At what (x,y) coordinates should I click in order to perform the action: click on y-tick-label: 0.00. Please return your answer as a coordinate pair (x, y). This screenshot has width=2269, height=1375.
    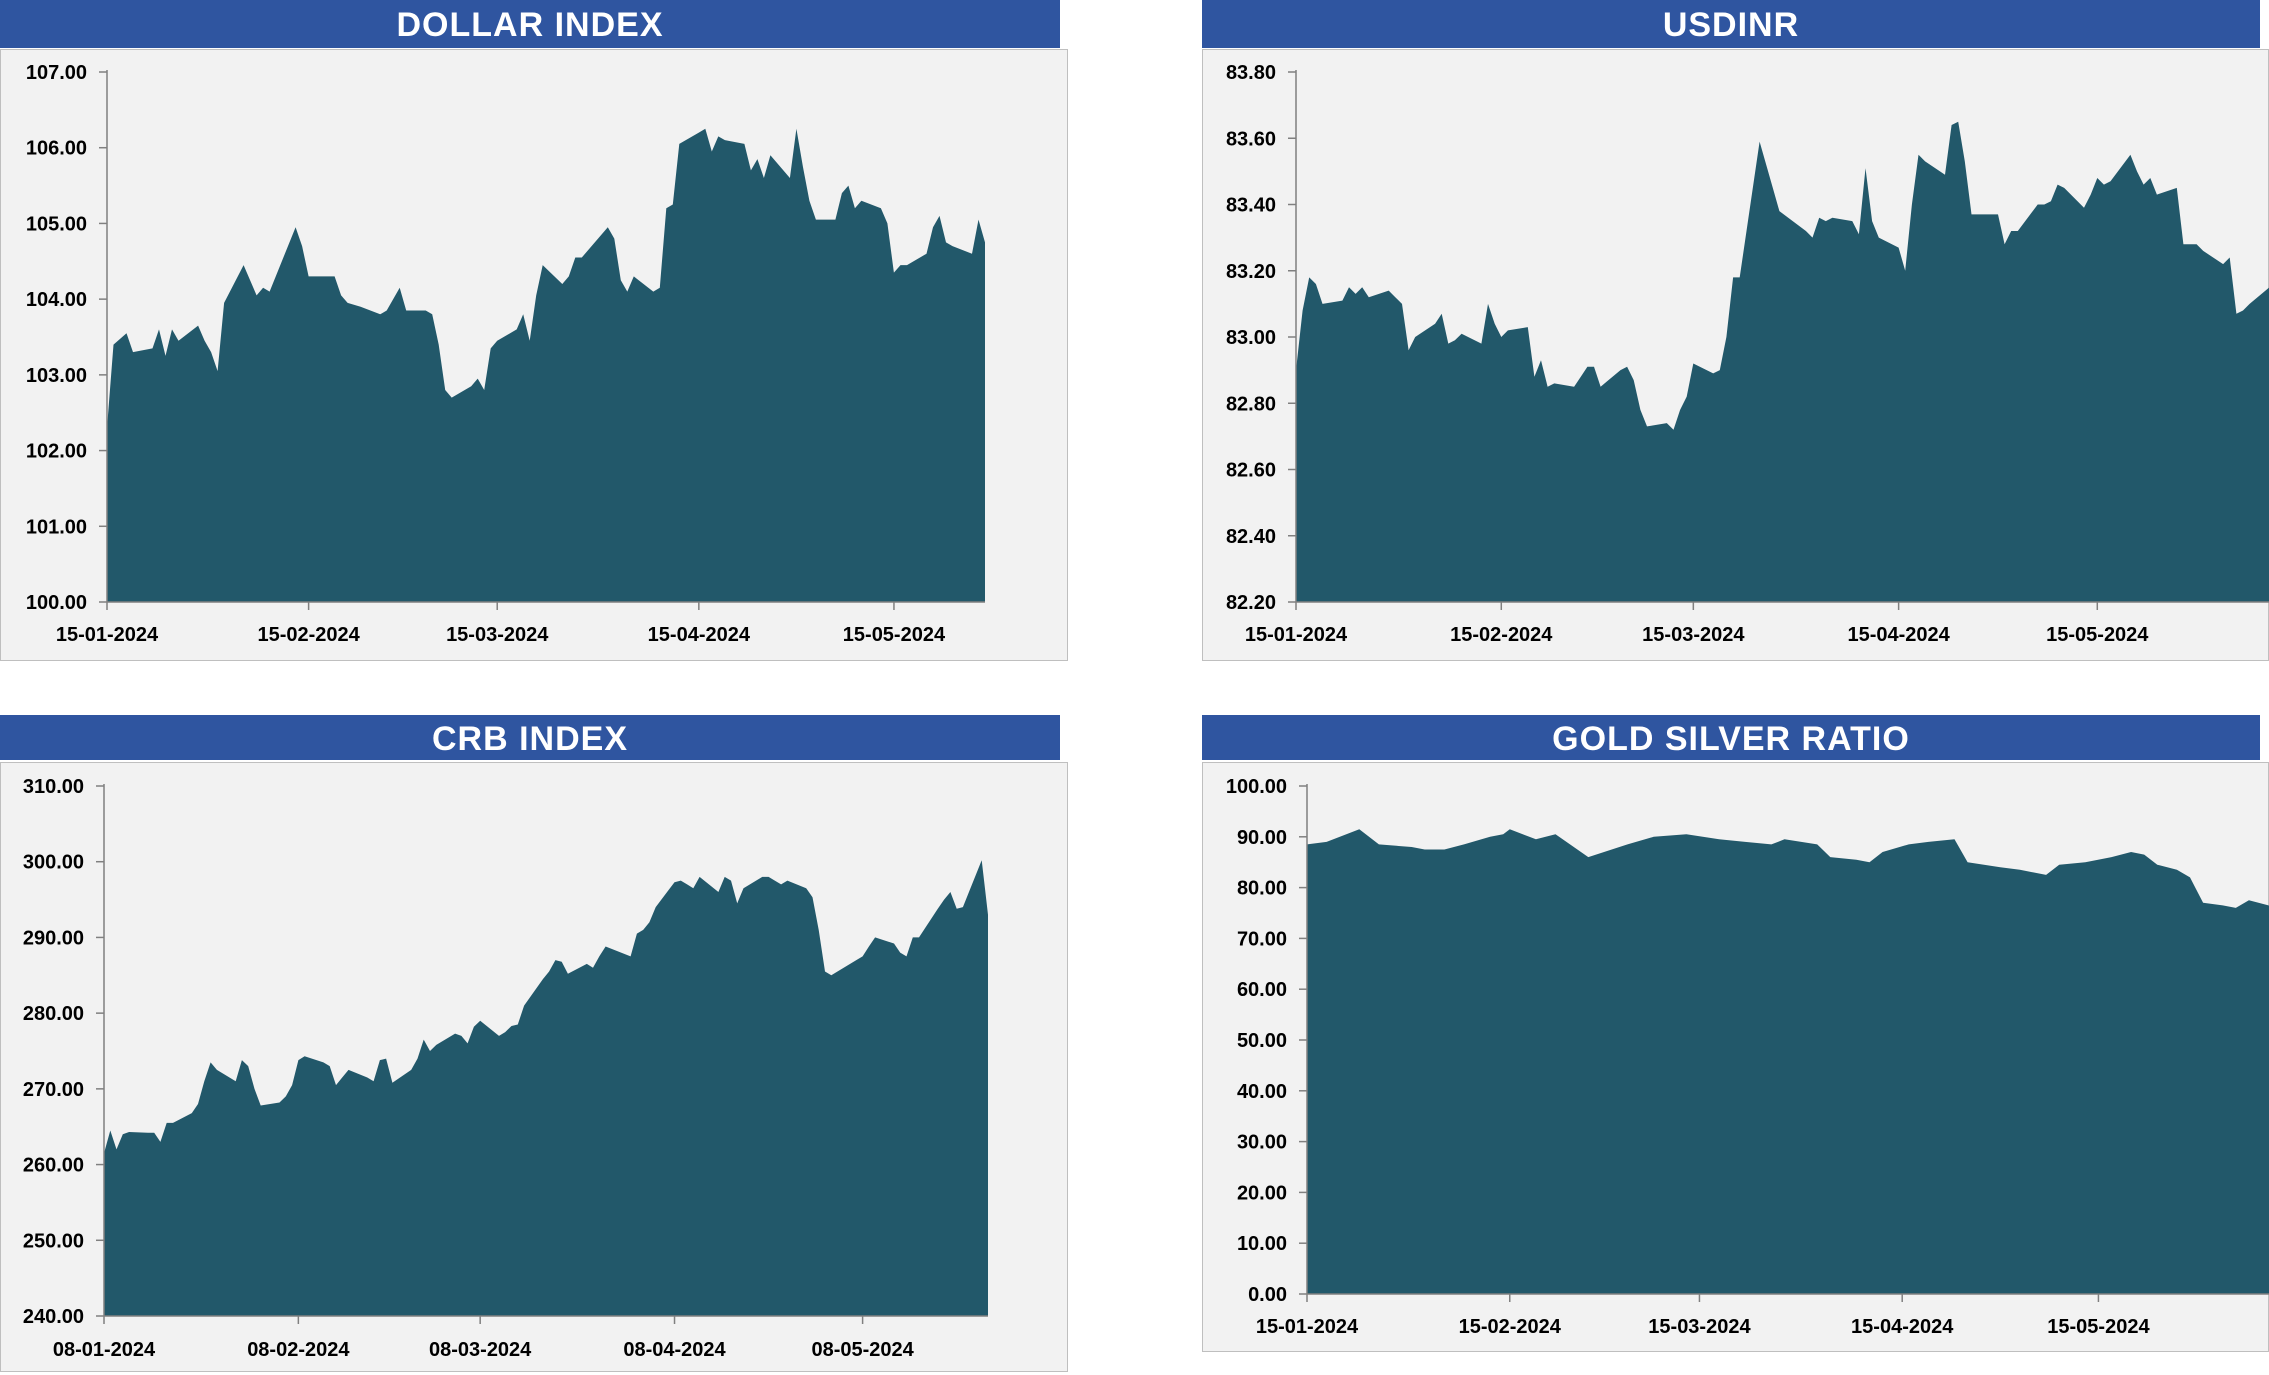
    Looking at the image, I should click on (1267, 1295).